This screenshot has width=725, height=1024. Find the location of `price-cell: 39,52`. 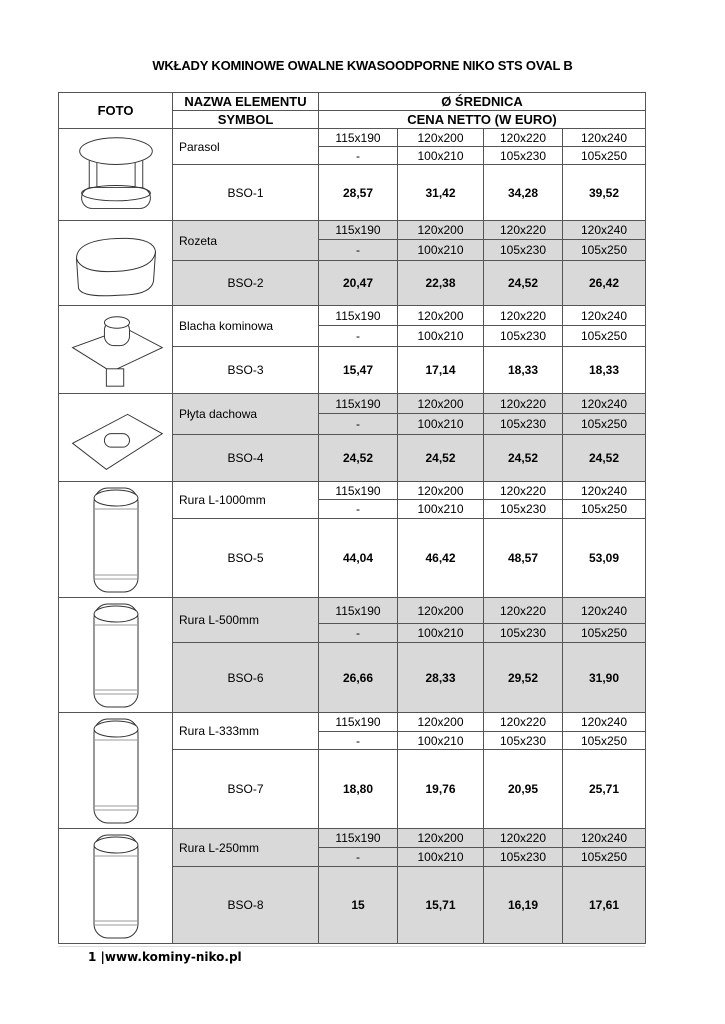

price-cell: 39,52 is located at coordinates (604, 192).